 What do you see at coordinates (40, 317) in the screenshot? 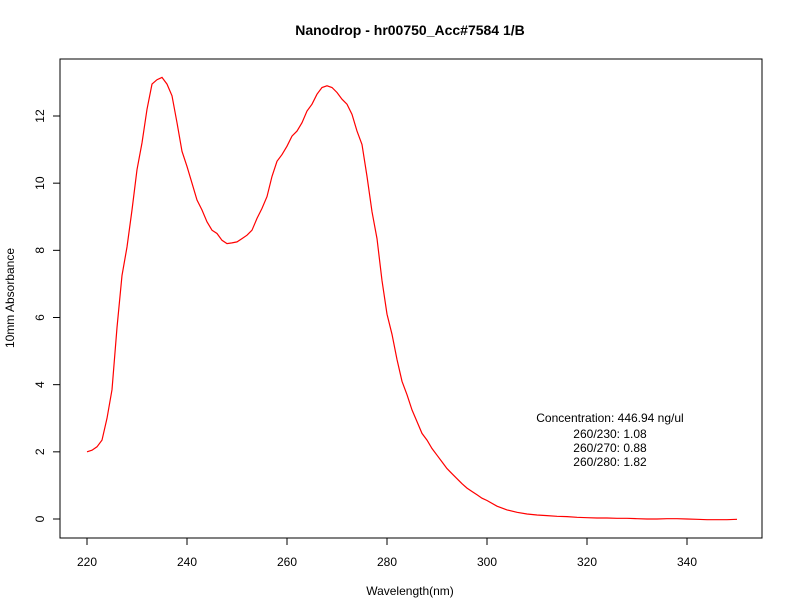
I see `y-tick-label: 6` at bounding box center [40, 317].